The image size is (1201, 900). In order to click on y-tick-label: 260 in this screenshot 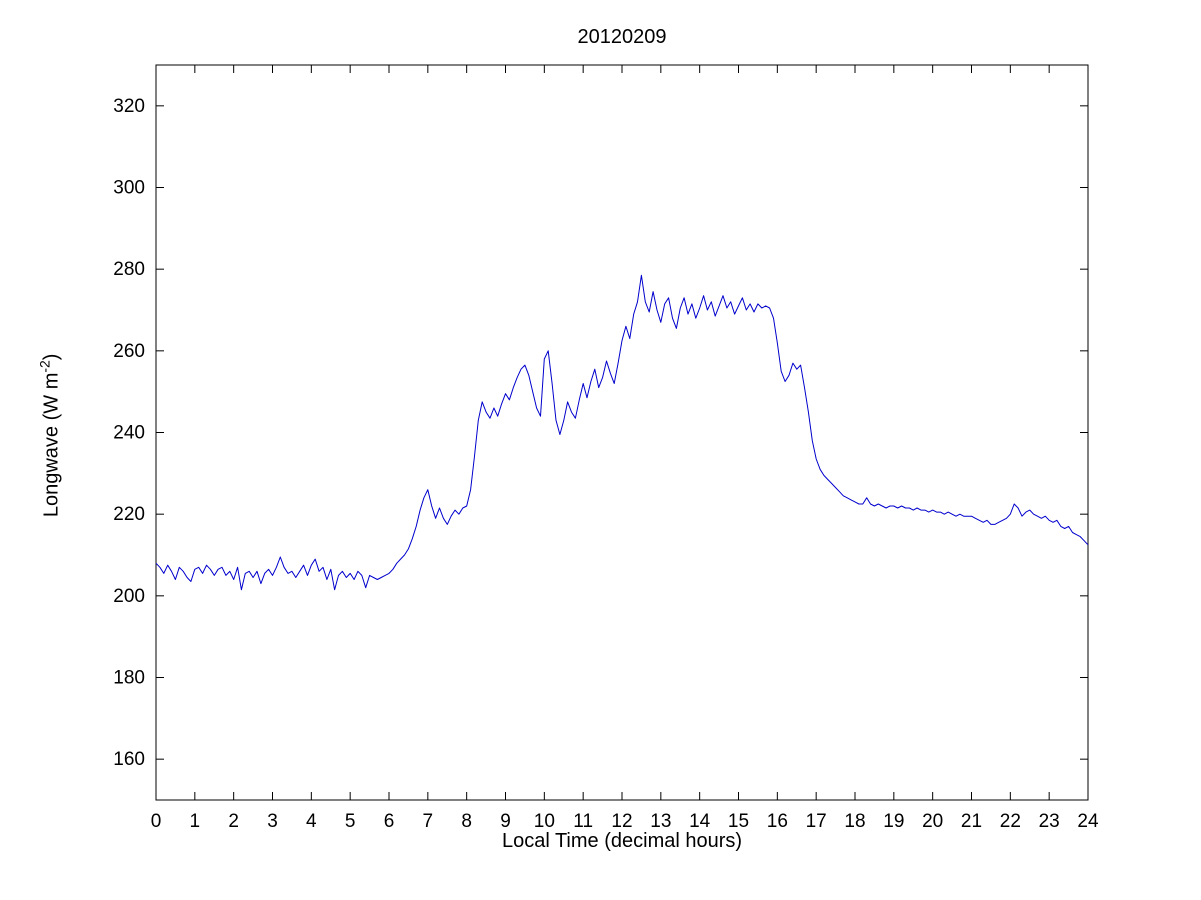, I will do `click(129, 351)`.